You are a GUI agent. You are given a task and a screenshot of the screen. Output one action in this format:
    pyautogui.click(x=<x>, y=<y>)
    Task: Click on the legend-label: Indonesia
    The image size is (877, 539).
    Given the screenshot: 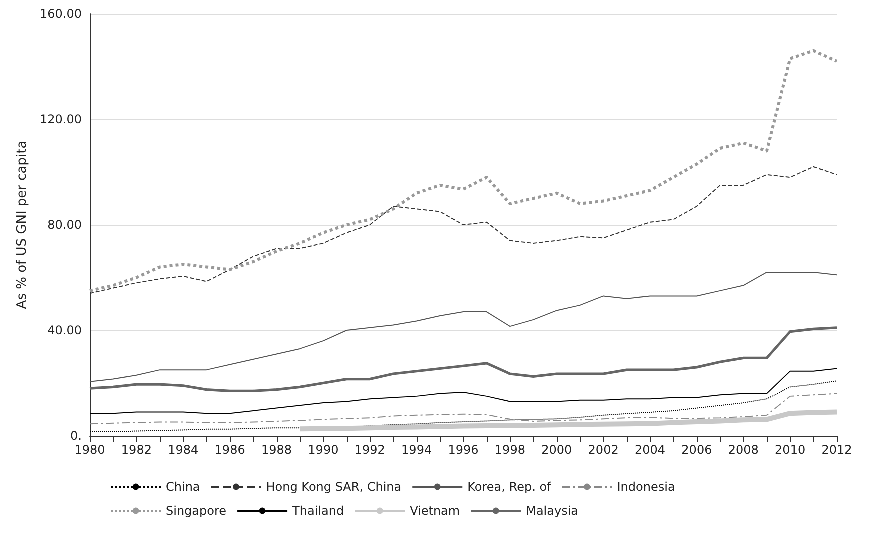 What is the action you would take?
    pyautogui.click(x=646, y=487)
    